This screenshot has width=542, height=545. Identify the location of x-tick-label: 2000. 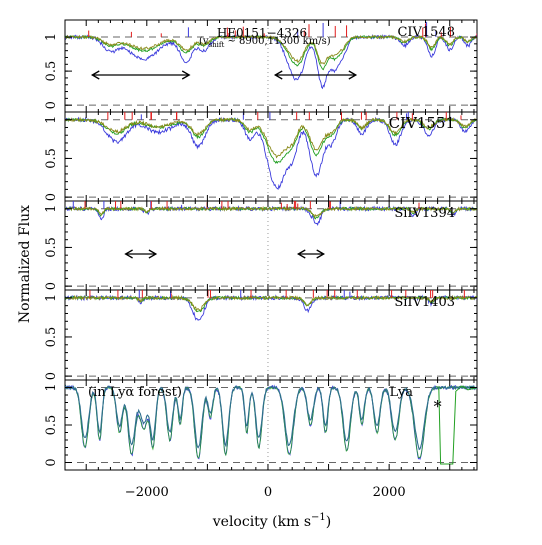
(389, 492).